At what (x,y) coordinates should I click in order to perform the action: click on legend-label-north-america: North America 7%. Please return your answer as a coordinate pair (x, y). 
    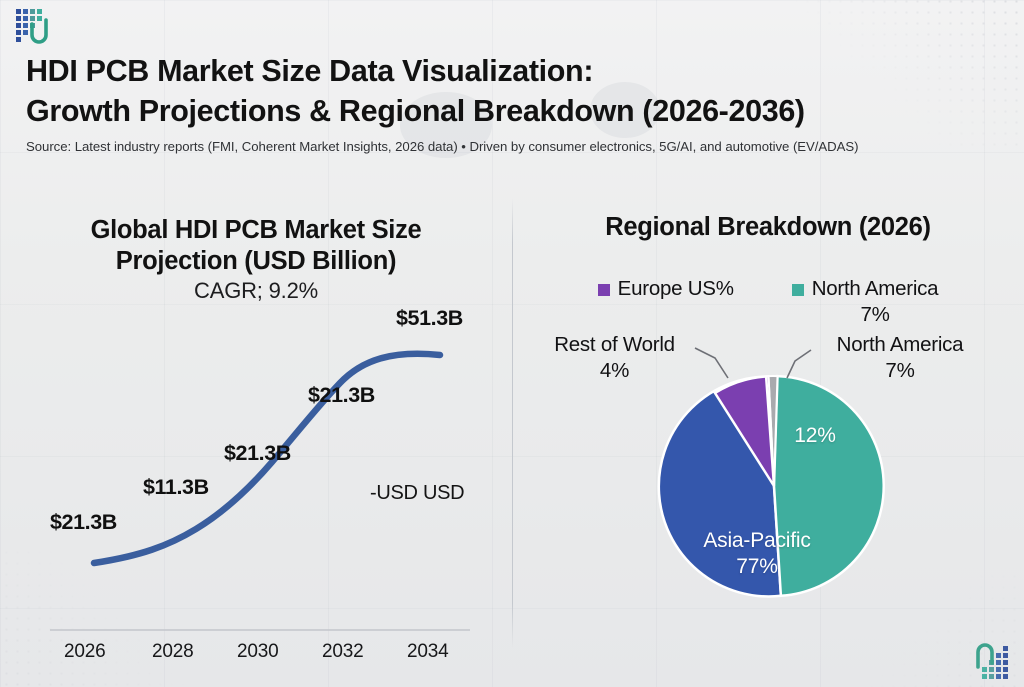
    Looking at the image, I should click on (875, 301).